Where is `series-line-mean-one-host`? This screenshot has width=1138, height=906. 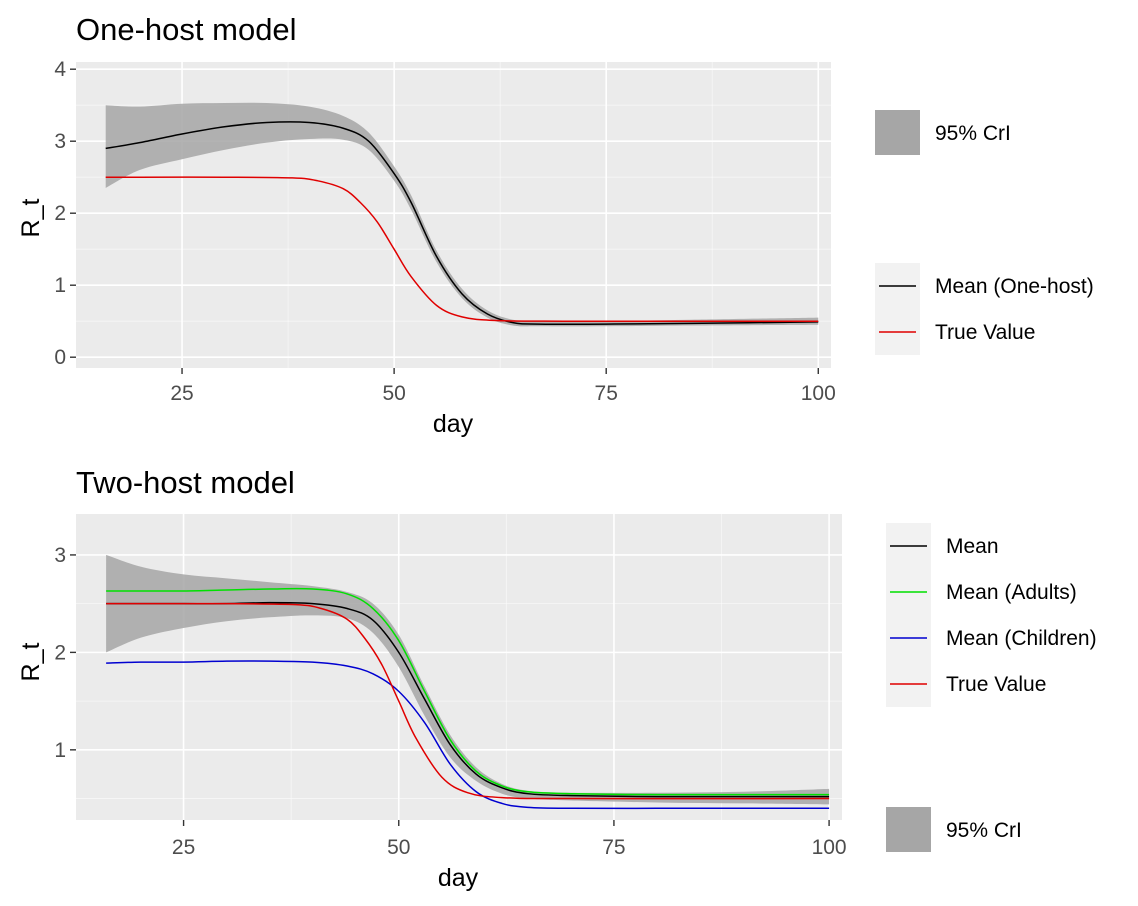 series-line-mean-one-host is located at coordinates (462, 223).